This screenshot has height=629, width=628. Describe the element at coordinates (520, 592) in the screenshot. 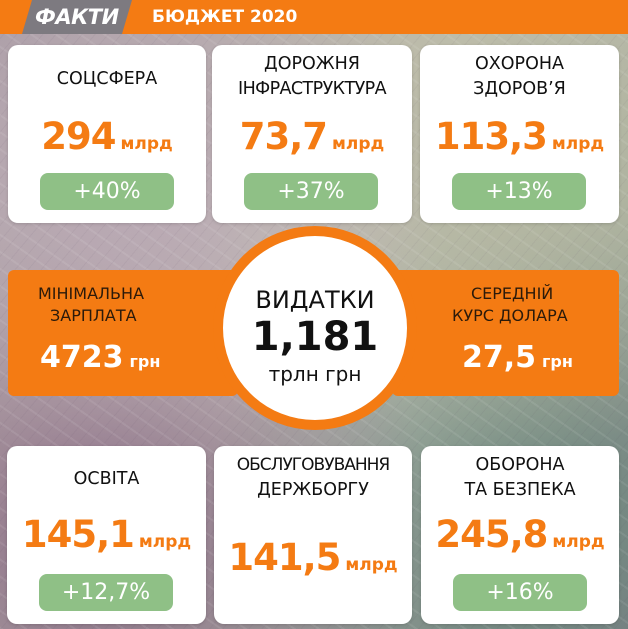

I see `change-badge: +16%` at that location.